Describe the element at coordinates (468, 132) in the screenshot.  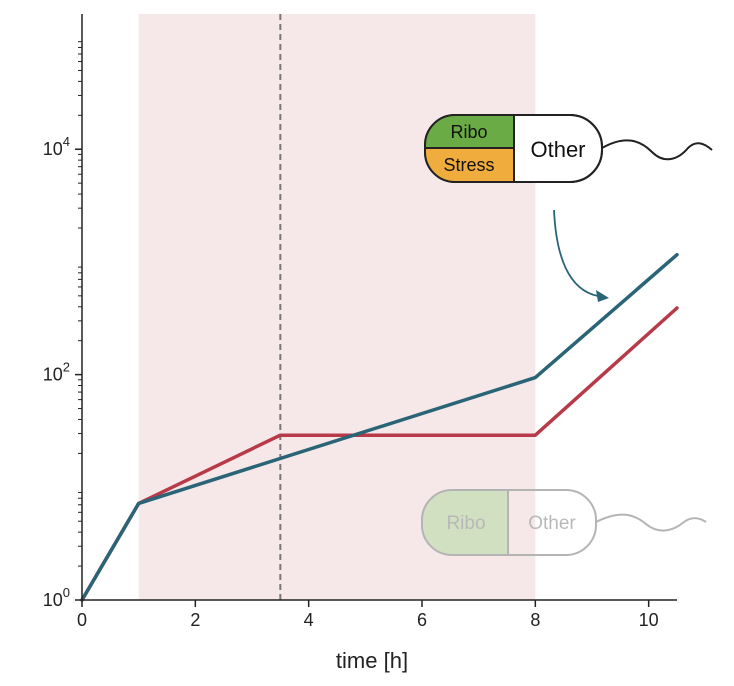
I see `stressed-ribo-label: Ribo` at that location.